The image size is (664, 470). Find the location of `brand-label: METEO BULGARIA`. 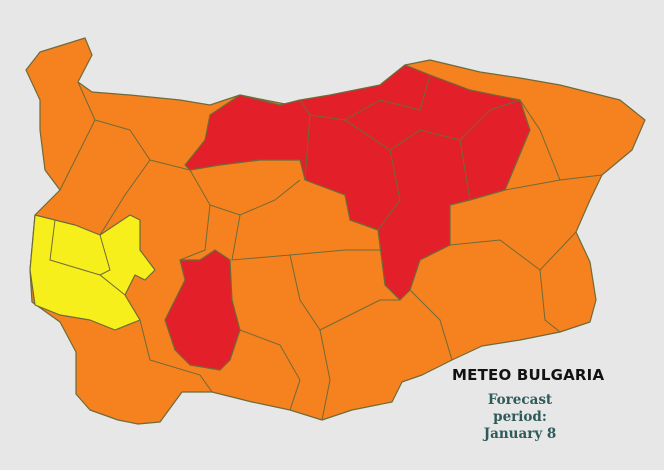

brand-label: METEO BULGARIA is located at coordinates (528, 375).